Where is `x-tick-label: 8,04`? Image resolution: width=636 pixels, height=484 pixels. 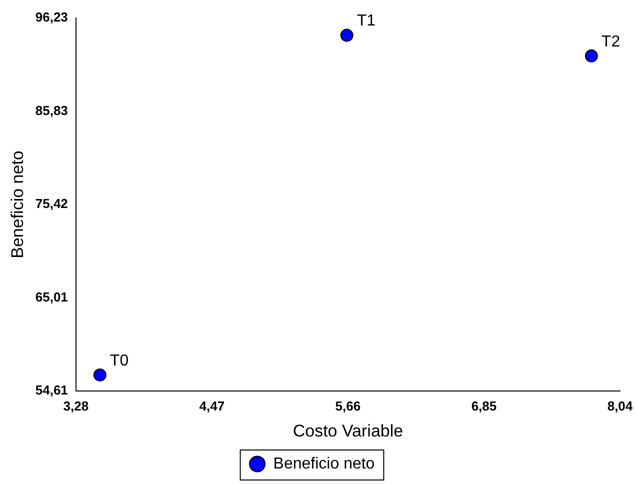 x-tick-label: 8,04 is located at coordinates (620, 406).